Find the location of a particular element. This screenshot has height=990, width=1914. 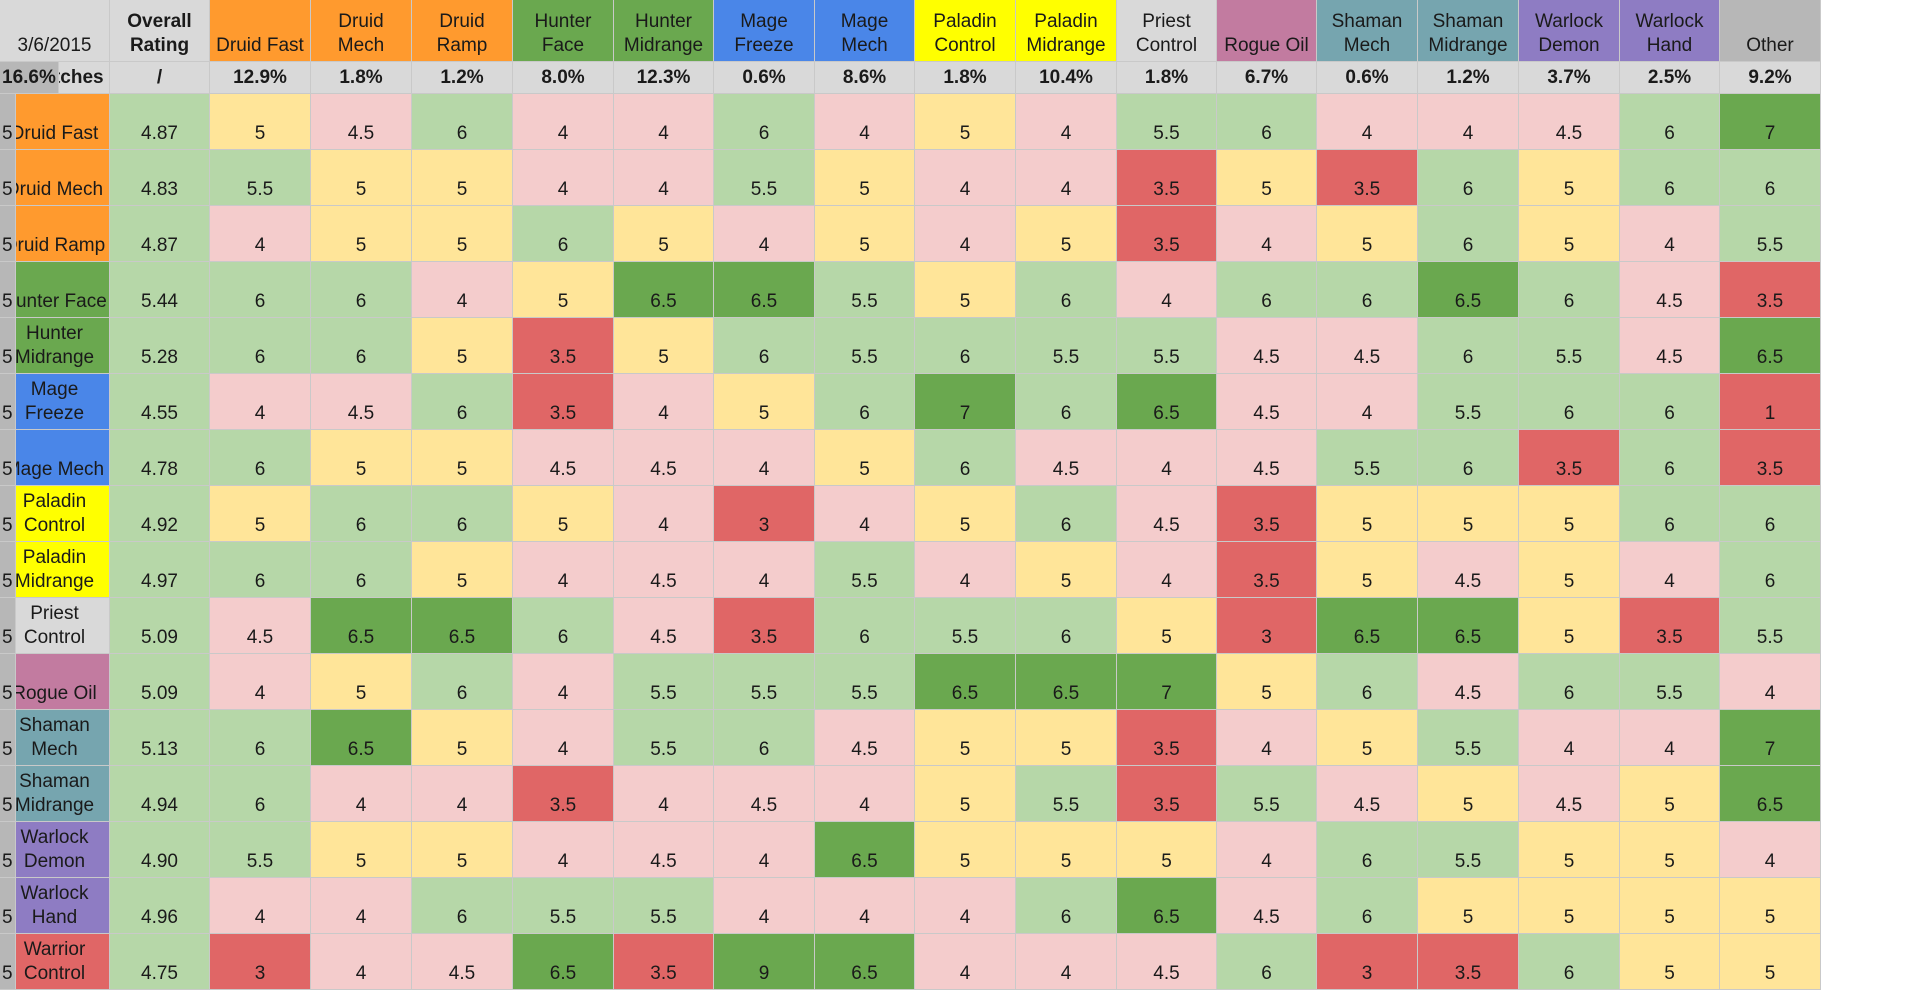

pct-matches-12: 0.6% is located at coordinates (1367, 78).